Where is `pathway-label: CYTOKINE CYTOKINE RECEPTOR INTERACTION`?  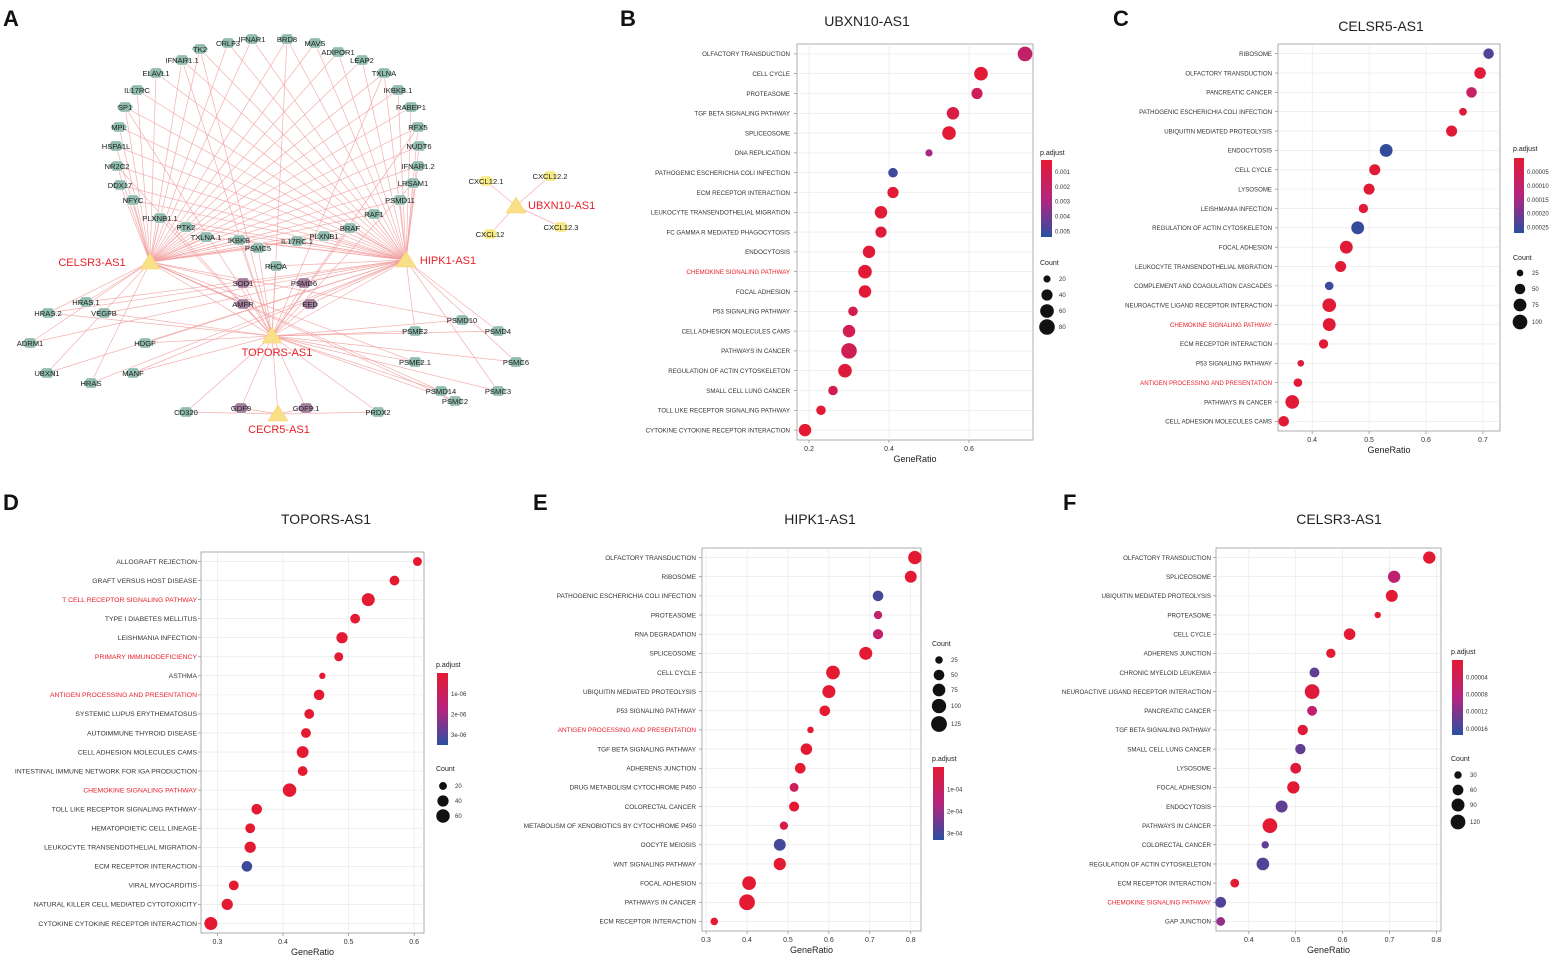
pathway-label: CYTOKINE CYTOKINE RECEPTOR INTERACTION is located at coordinates (117, 924).